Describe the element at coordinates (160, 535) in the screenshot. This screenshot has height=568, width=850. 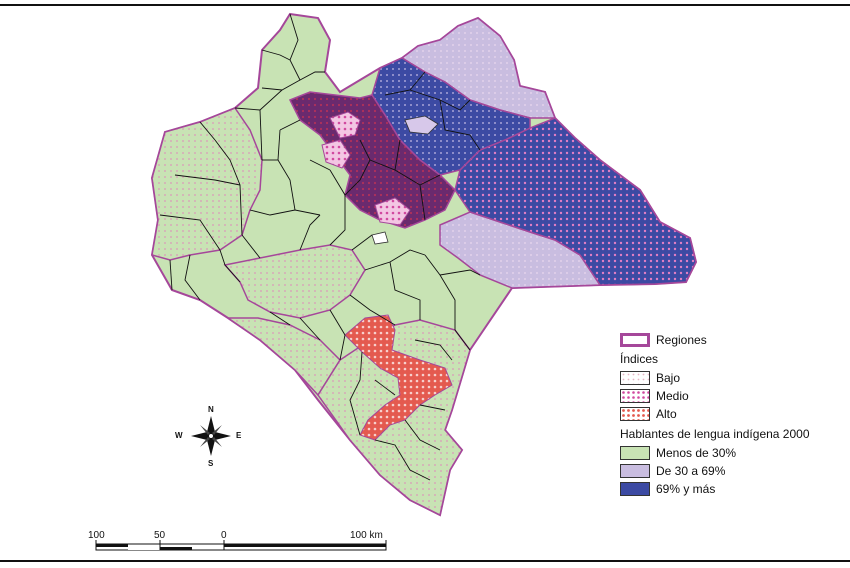
I see `scale-label-50: 50` at that location.